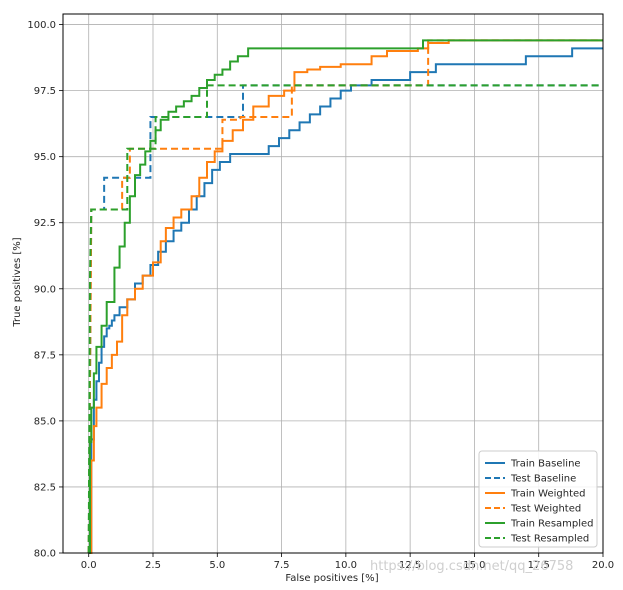 The width and height of the screenshot is (623, 590). Describe the element at coordinates (603, 565) in the screenshot. I see `x-tick-label: 20.0` at that location.